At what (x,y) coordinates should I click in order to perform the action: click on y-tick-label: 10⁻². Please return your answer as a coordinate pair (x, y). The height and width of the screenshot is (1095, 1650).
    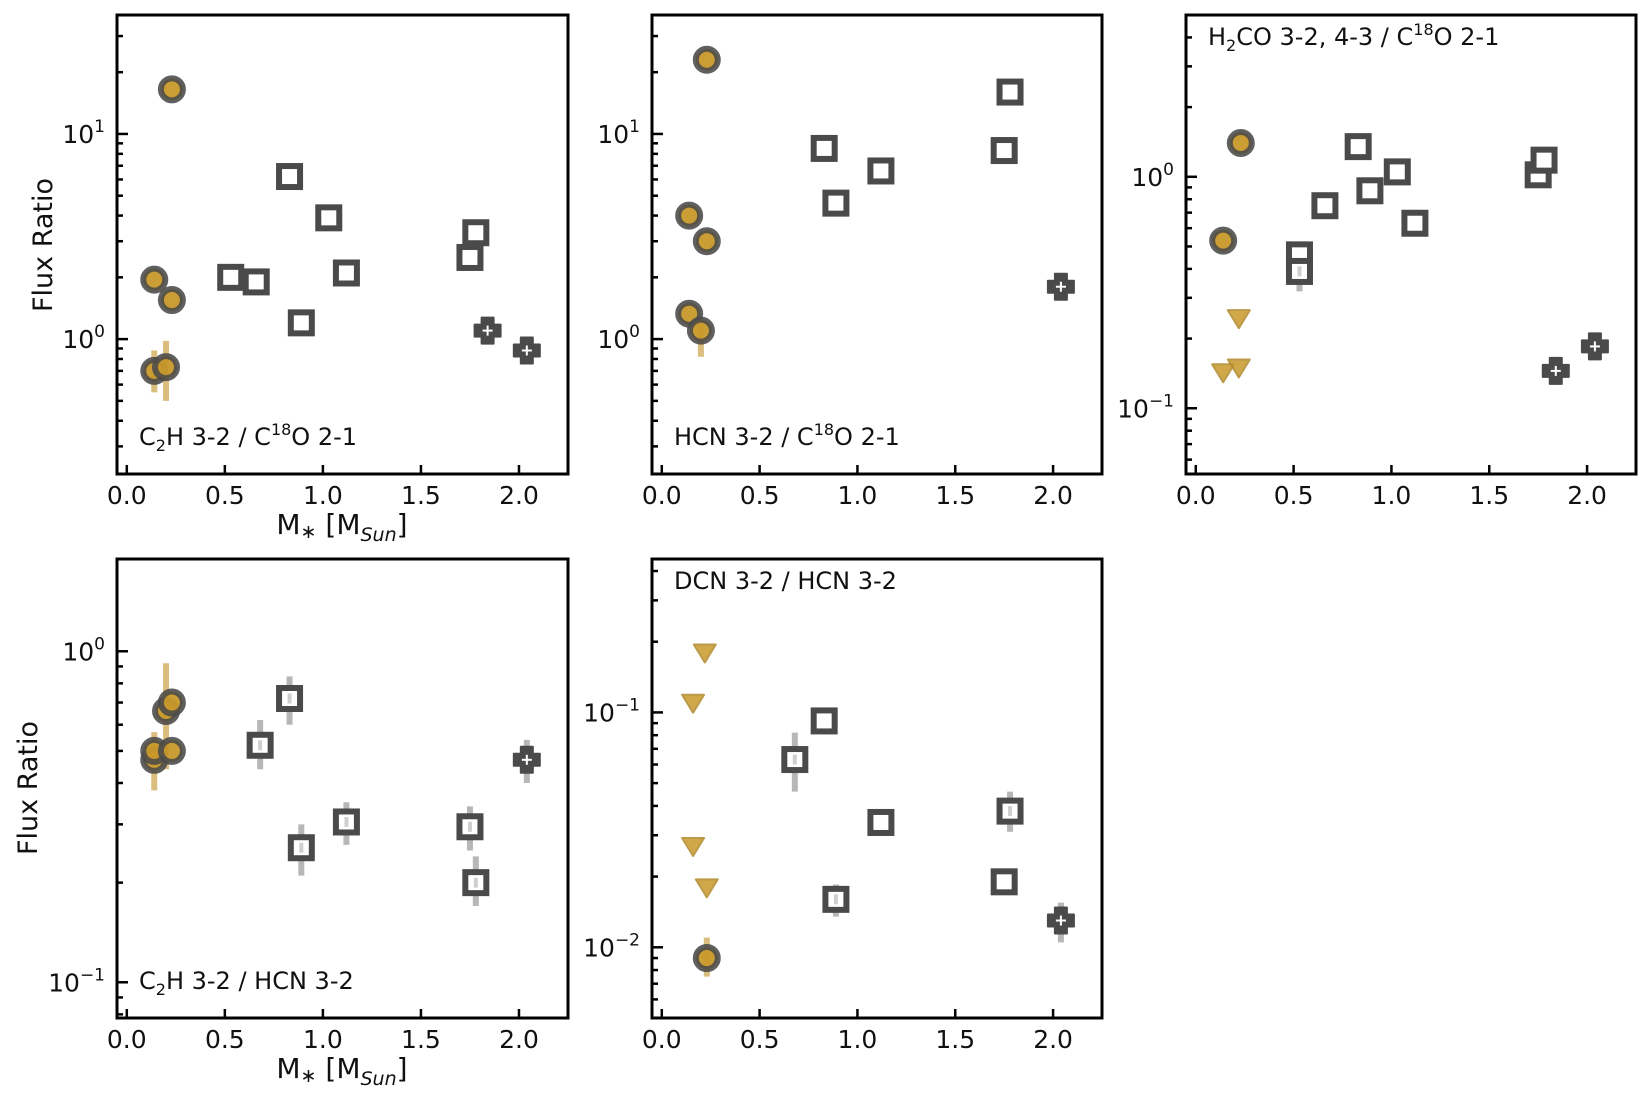
    Looking at the image, I should click on (611, 946).